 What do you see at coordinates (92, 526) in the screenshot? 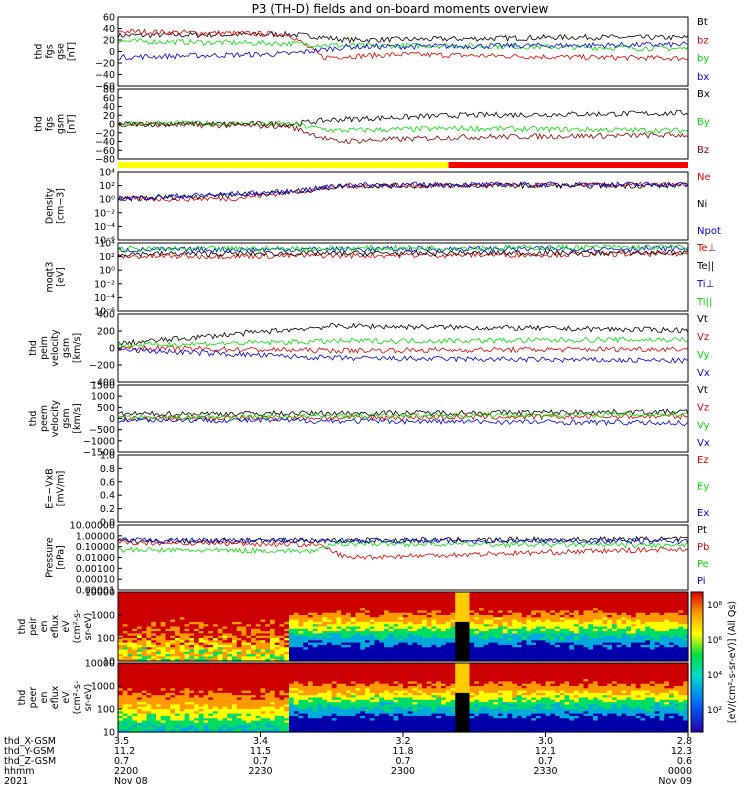
I see `y-tick-label: 10.00000` at bounding box center [92, 526].